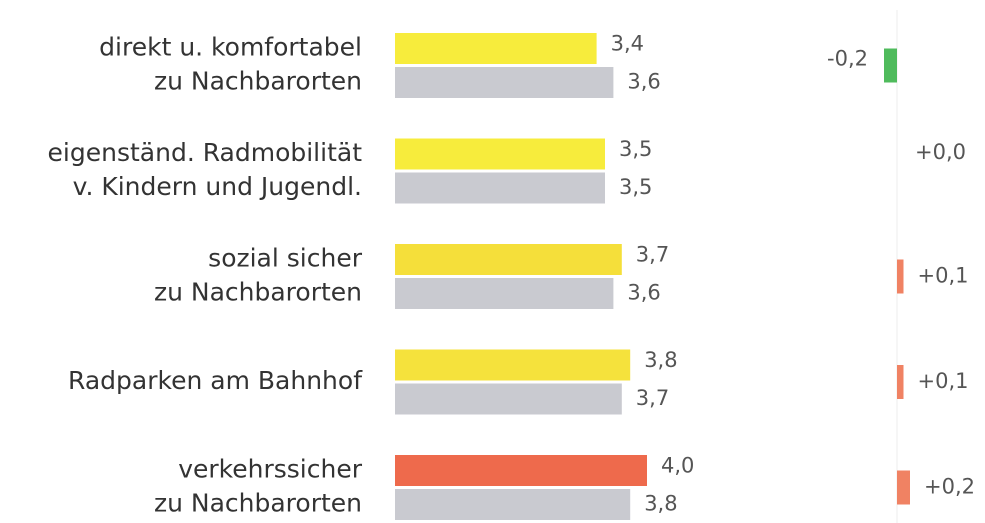 The height and width of the screenshot is (523, 985). What do you see at coordinates (677, 466) in the screenshot?
I see `value-label: 4,0` at bounding box center [677, 466].